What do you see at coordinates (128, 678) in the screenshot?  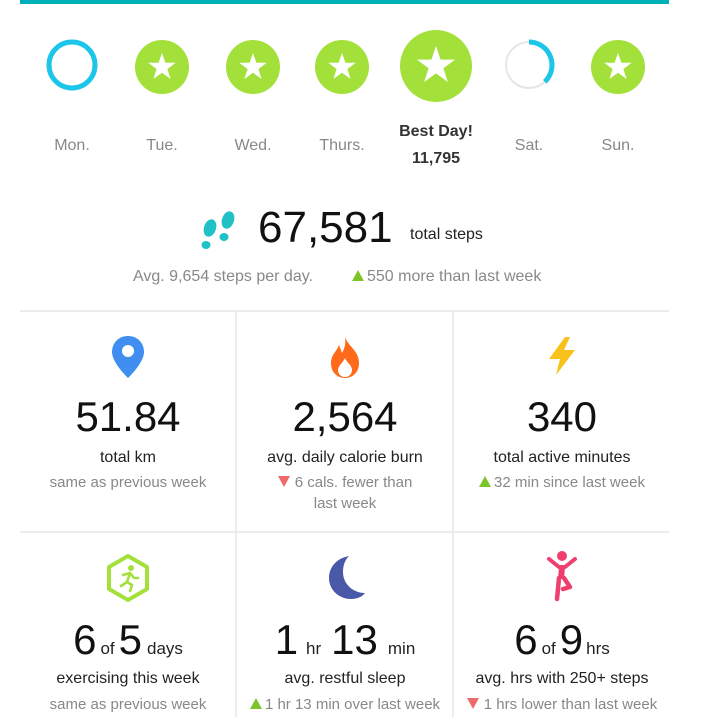 I see `tile-label: exercising this week` at bounding box center [128, 678].